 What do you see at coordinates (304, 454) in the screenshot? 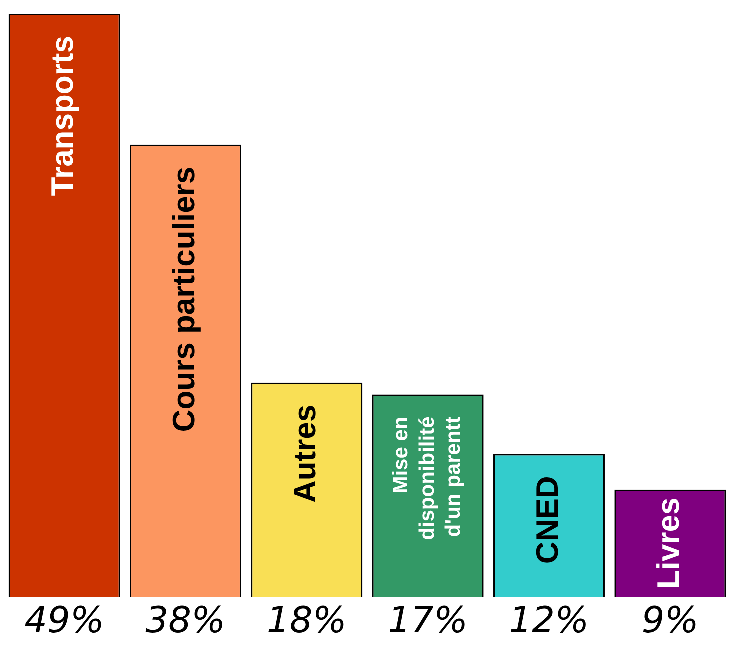
I see `x-tick-label: Autres` at bounding box center [304, 454].